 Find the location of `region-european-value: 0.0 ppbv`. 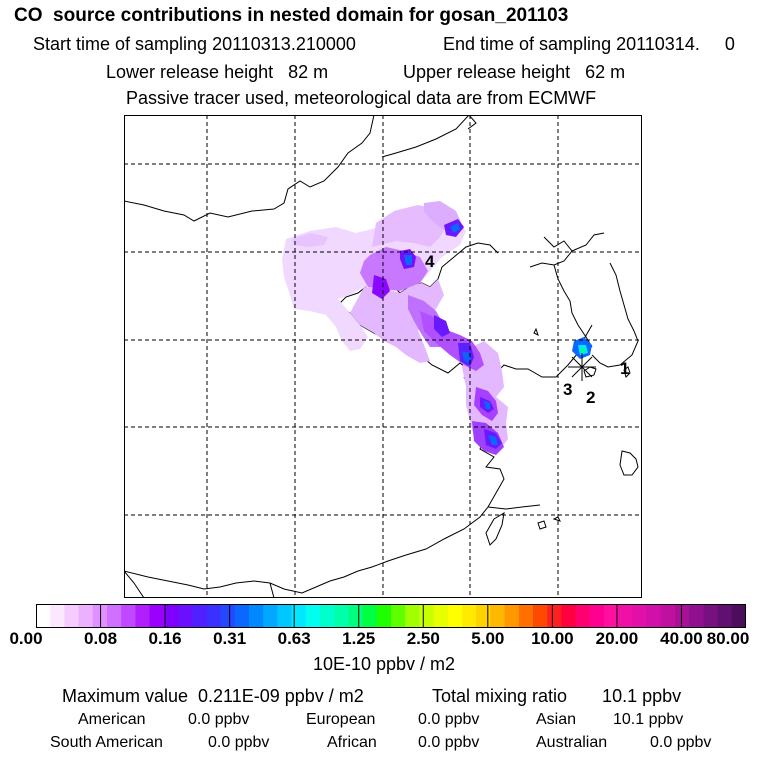

region-european-value: 0.0 ppbv is located at coordinates (449, 719).